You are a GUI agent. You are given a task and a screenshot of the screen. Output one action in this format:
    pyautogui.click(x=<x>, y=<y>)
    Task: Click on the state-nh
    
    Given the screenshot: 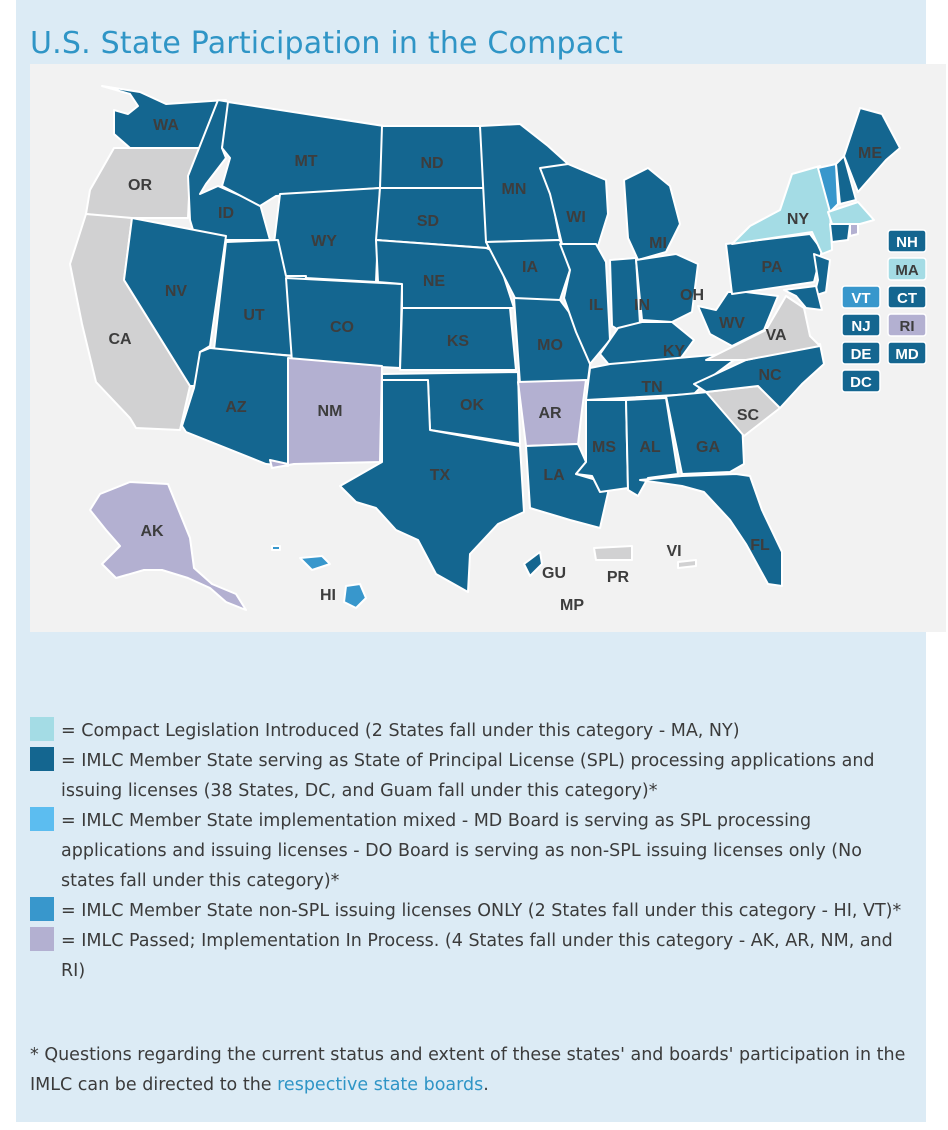 What is the action you would take?
    pyautogui.click(x=846, y=180)
    